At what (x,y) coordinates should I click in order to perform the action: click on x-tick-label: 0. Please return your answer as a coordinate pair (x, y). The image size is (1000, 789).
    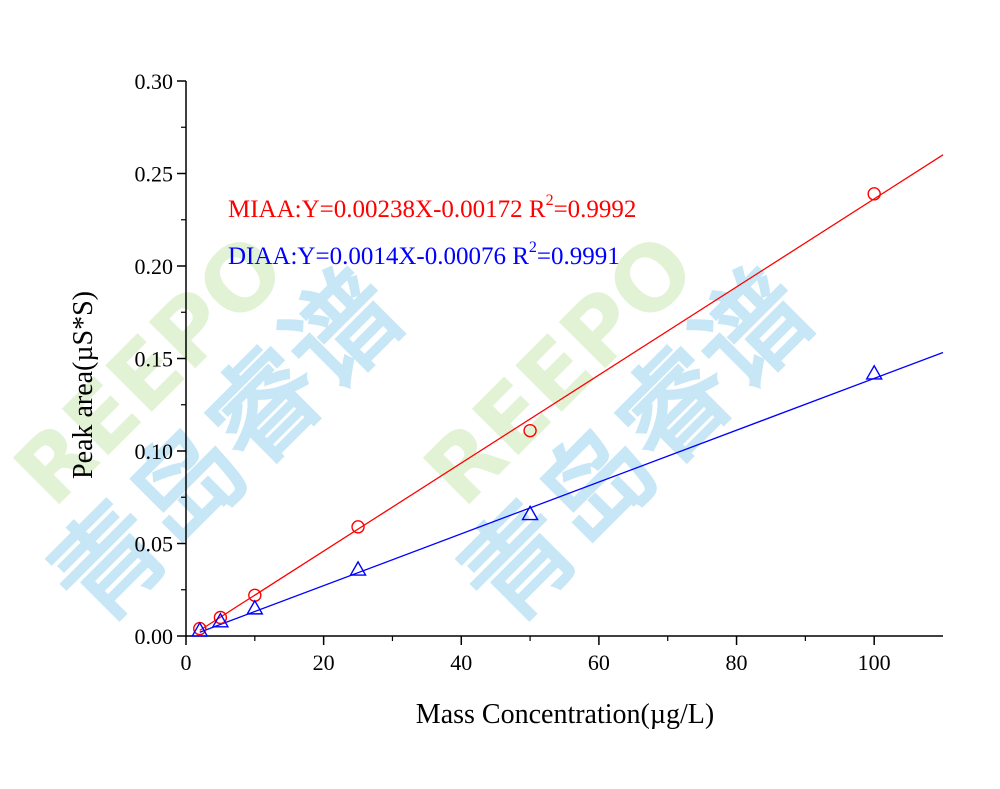
    Looking at the image, I should click on (186, 662).